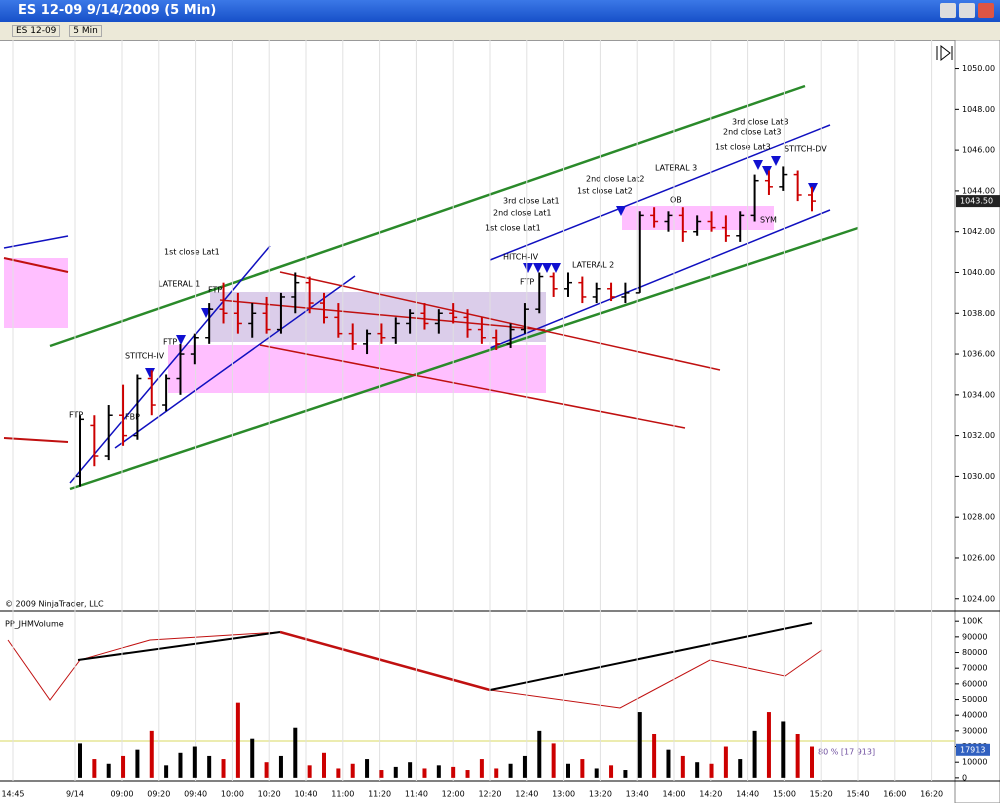 The width and height of the screenshot is (1000, 803). Describe the element at coordinates (964, 777) in the screenshot. I see `y-tick-label: 0` at that location.